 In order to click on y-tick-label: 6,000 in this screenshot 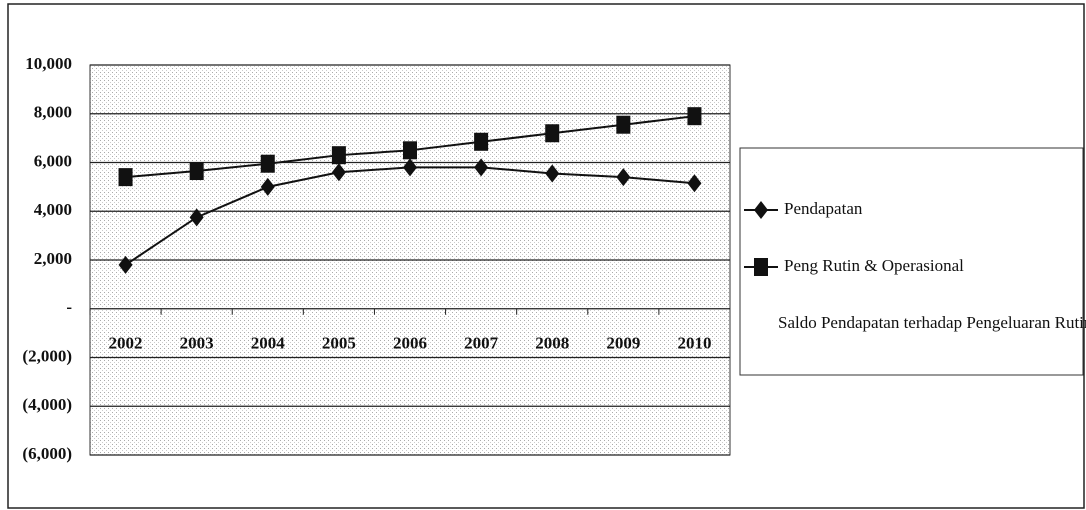, I will do `click(53, 160)`.